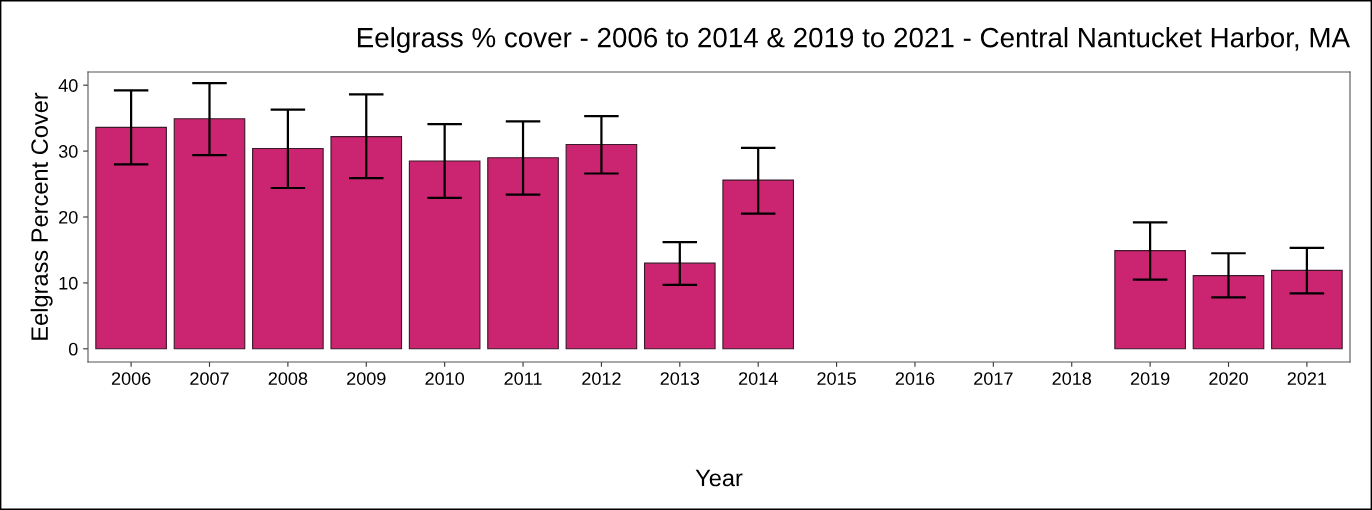 This screenshot has width=1372, height=510. Describe the element at coordinates (68, 85) in the screenshot. I see `y-tick-label: 40` at that location.